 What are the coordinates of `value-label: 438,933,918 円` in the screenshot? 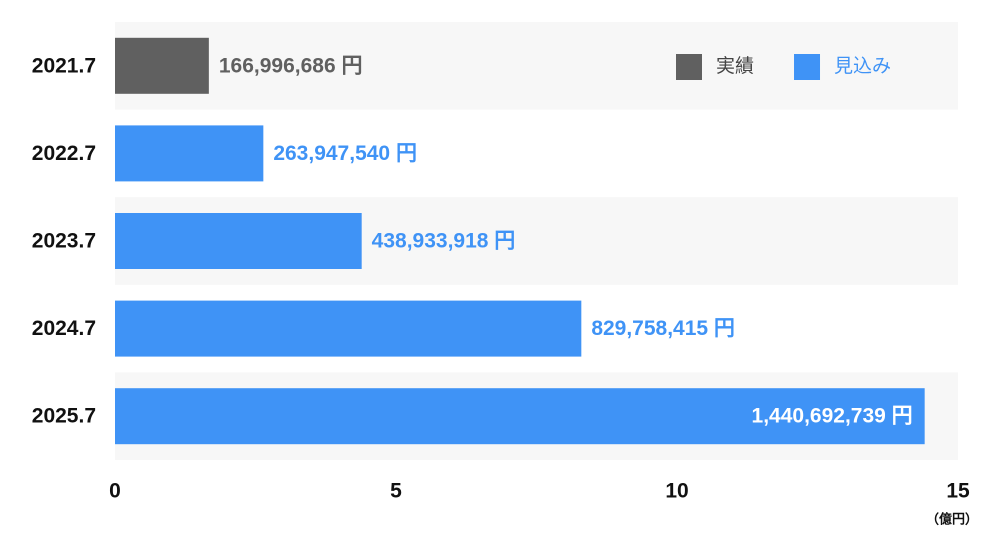 It's located at (444, 241).